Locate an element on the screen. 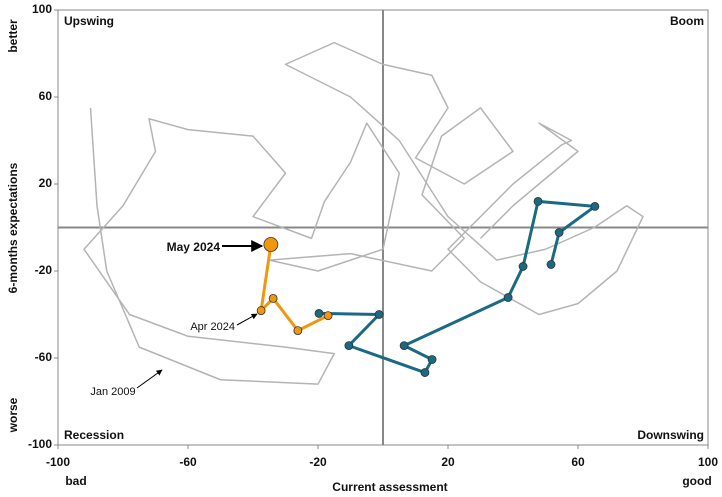 Image resolution: width=722 pixels, height=497 pixels. y-tick-label: -60 is located at coordinates (44, 357).